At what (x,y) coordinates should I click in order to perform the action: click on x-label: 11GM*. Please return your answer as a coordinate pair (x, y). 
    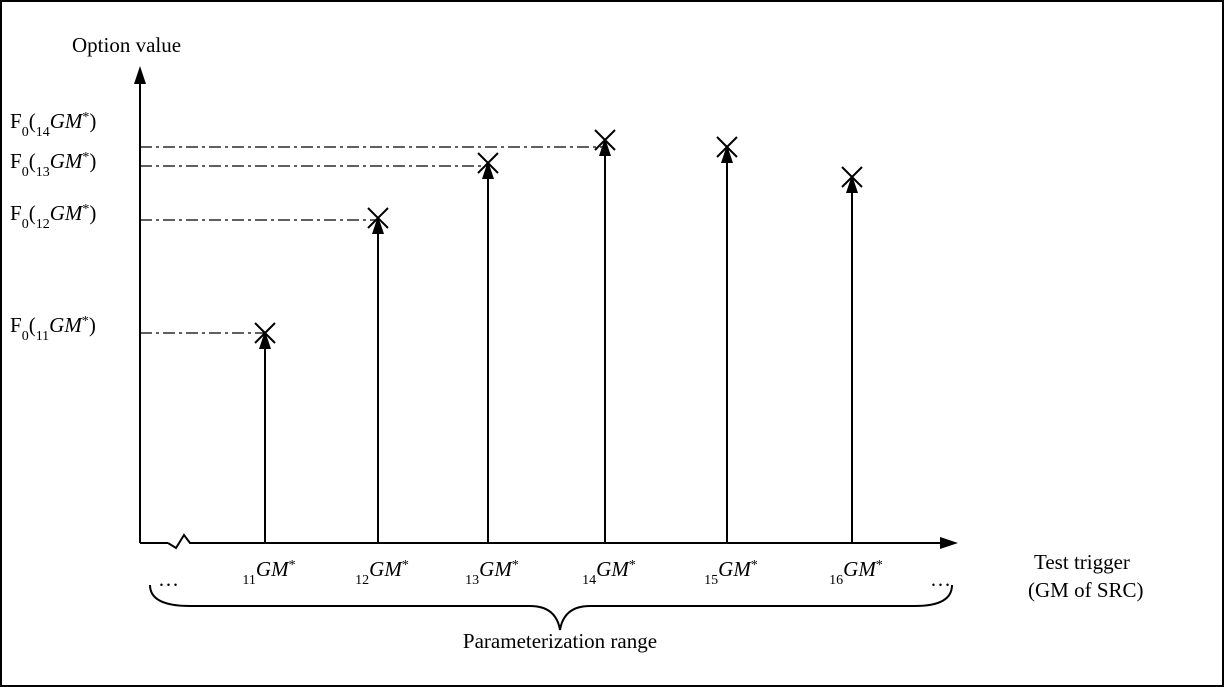
    Looking at the image, I should click on (268, 572).